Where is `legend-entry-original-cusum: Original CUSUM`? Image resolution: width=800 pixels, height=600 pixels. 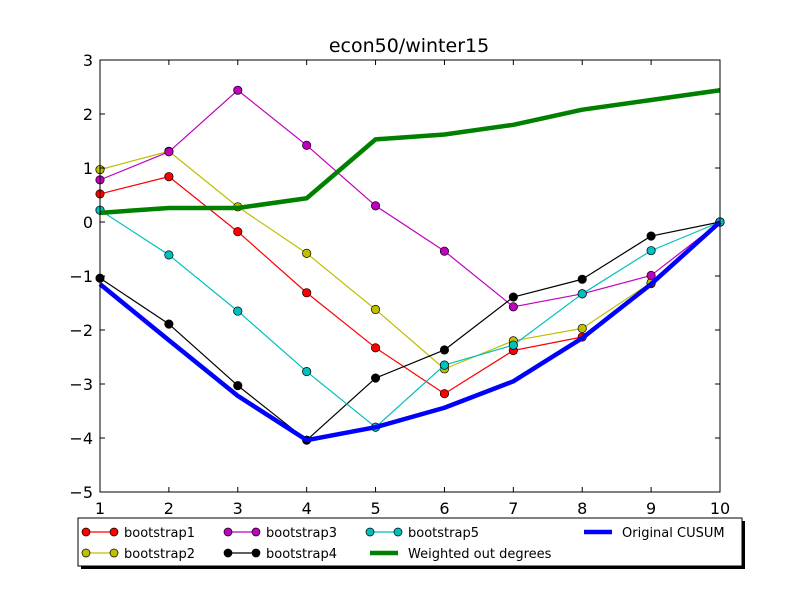
legend-entry-original-cusum: Original CUSUM is located at coordinates (654, 533).